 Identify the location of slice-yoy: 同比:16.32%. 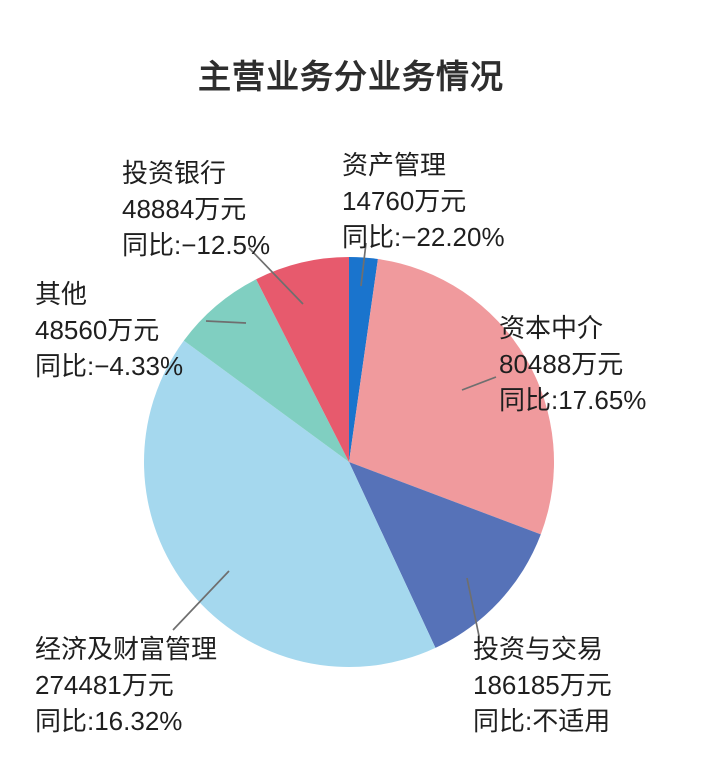
(109, 721).